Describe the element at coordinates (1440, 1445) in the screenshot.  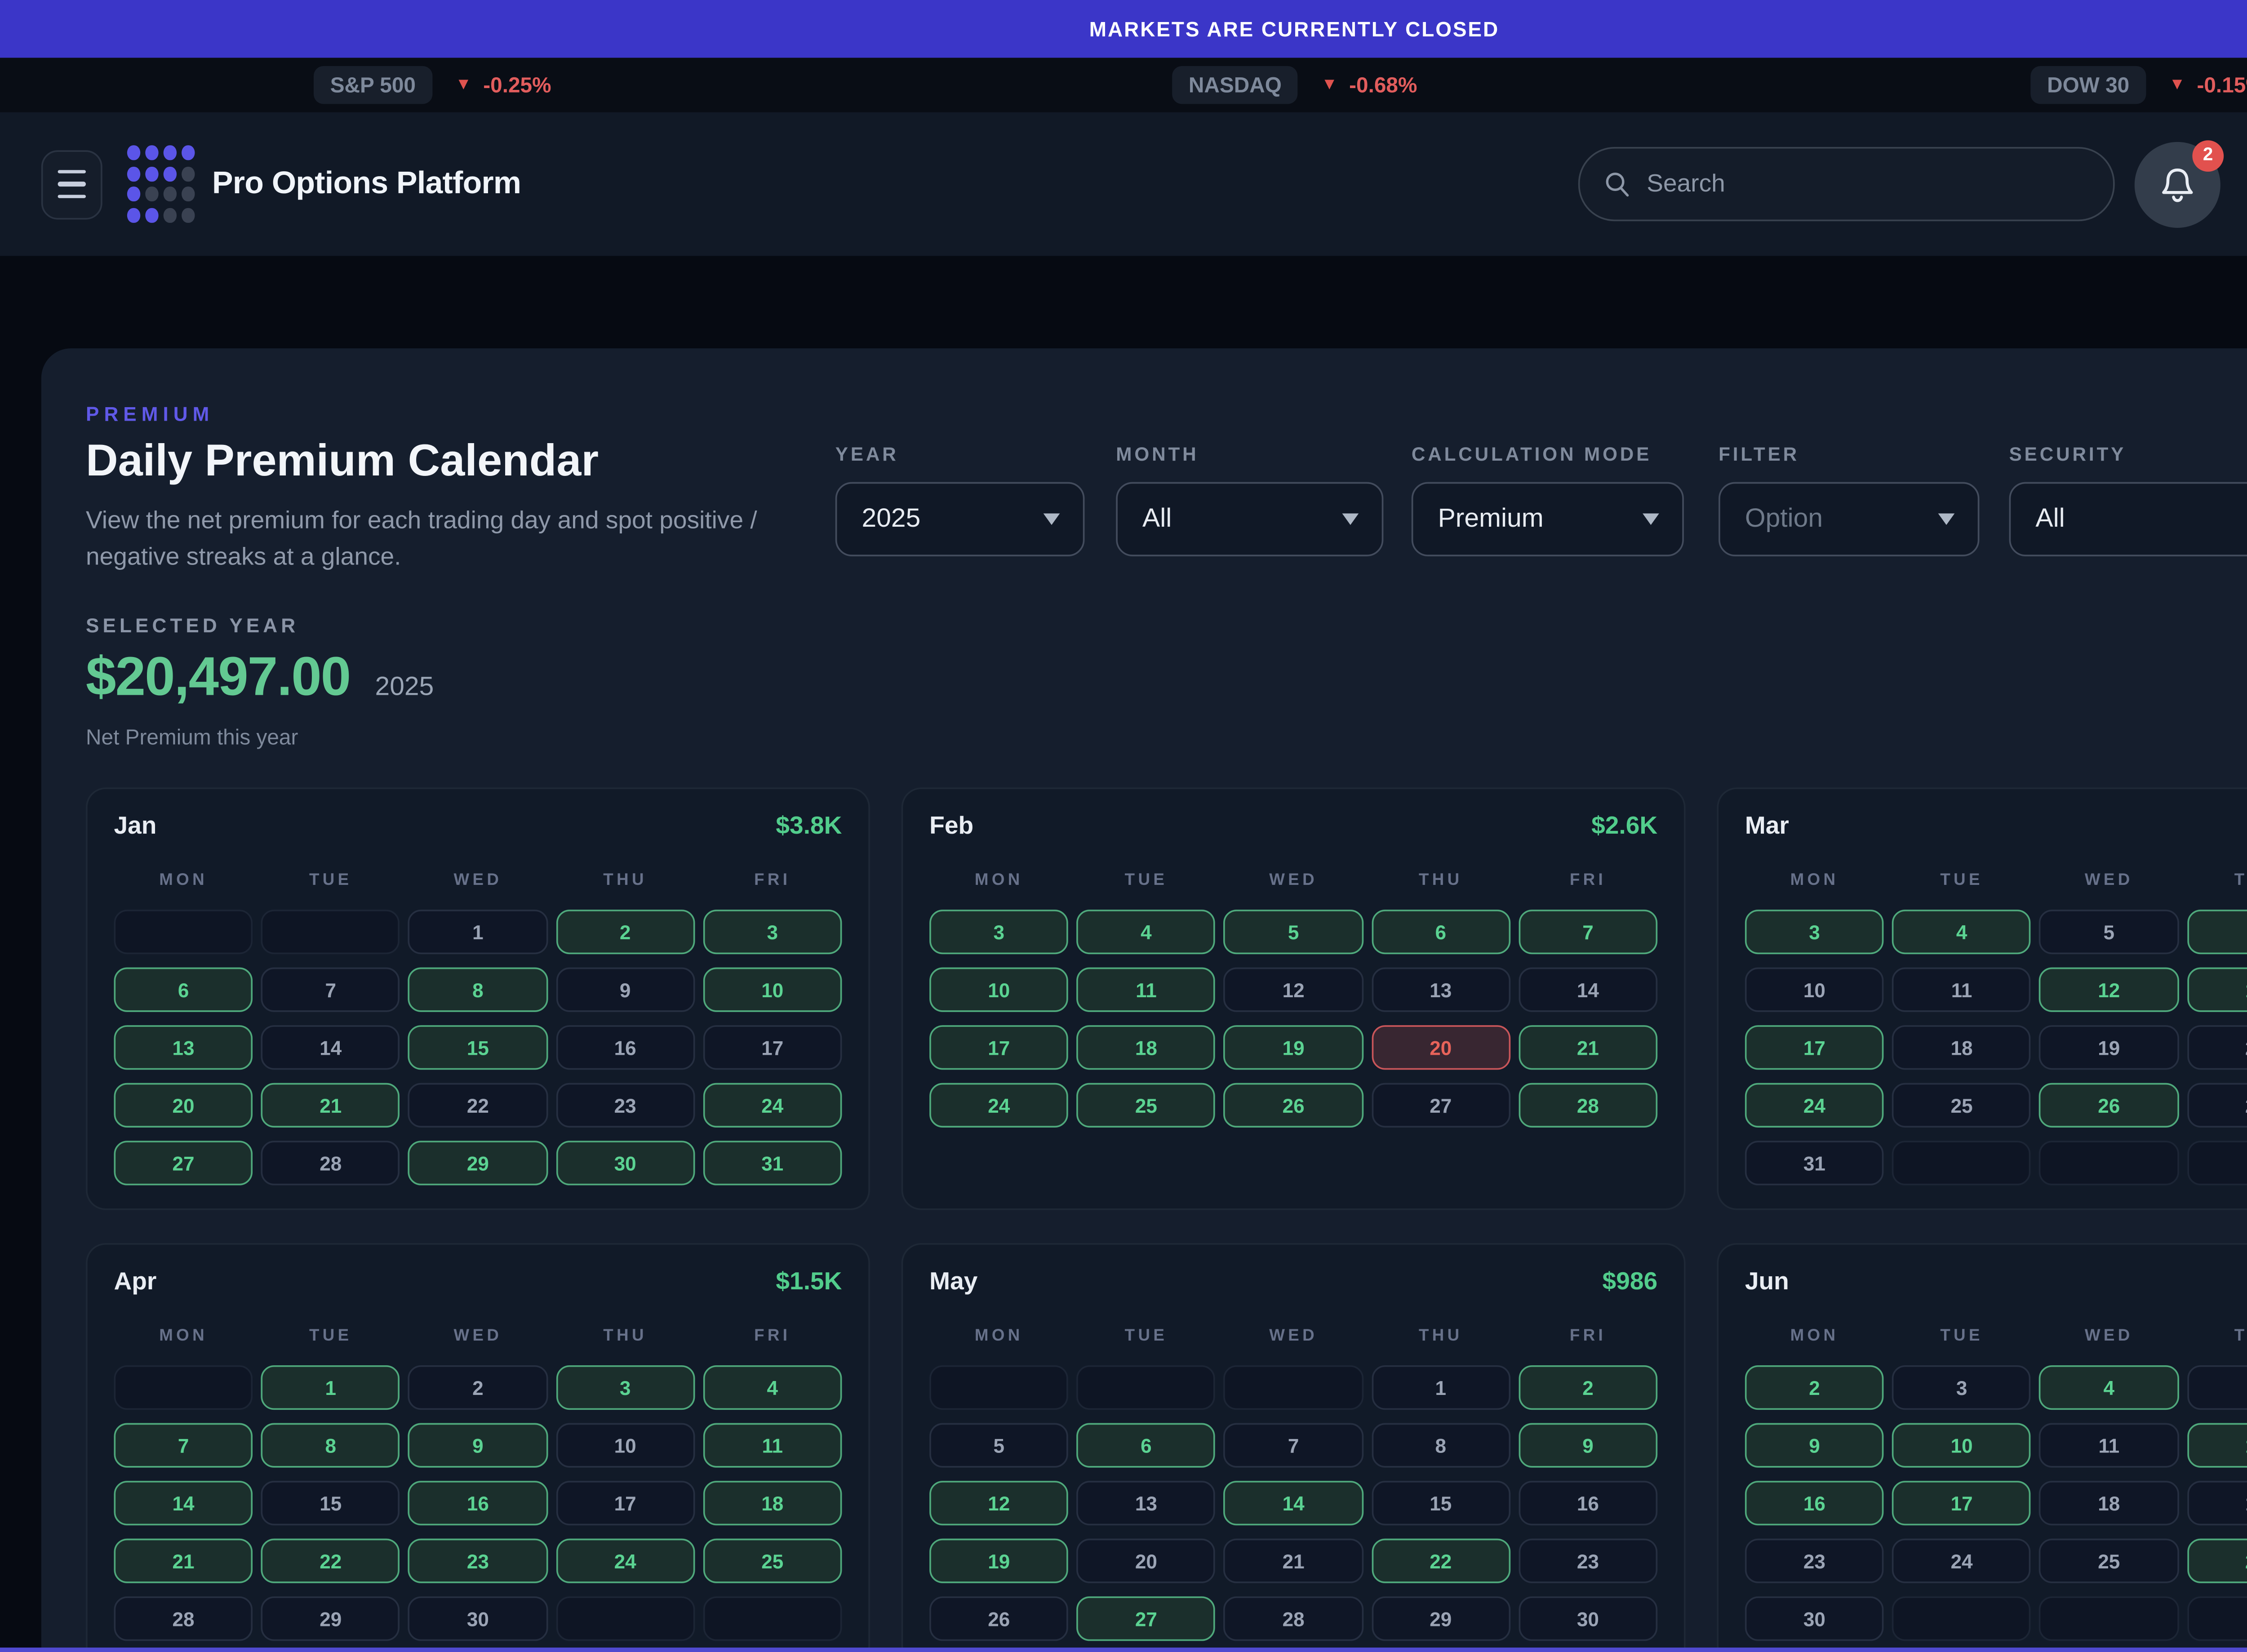
I see `day-cell: 8` at that location.